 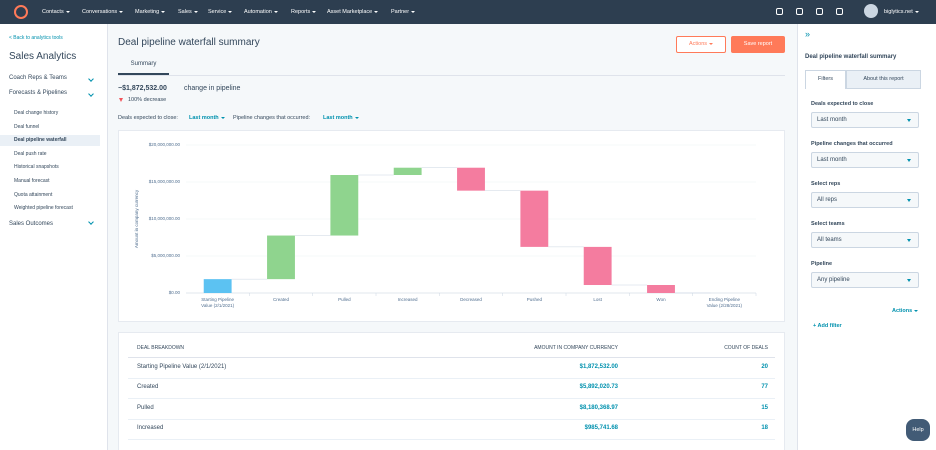 I want to click on help-button: Help, so click(x=918, y=430).